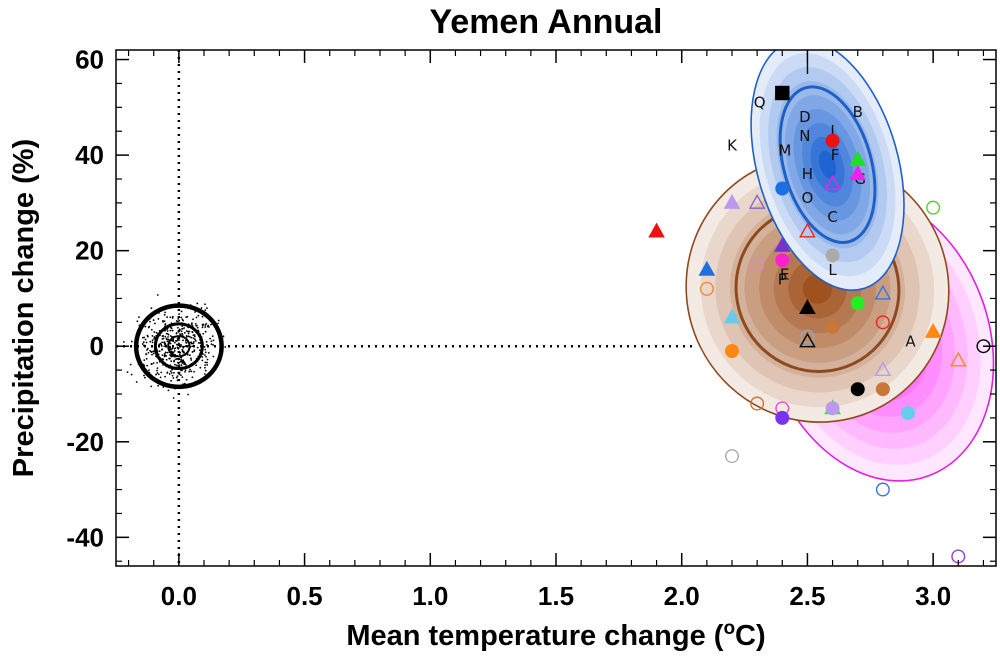 The height and width of the screenshot is (657, 1000). What do you see at coordinates (883, 292) in the screenshot?
I see `open-triangle-point` at bounding box center [883, 292].